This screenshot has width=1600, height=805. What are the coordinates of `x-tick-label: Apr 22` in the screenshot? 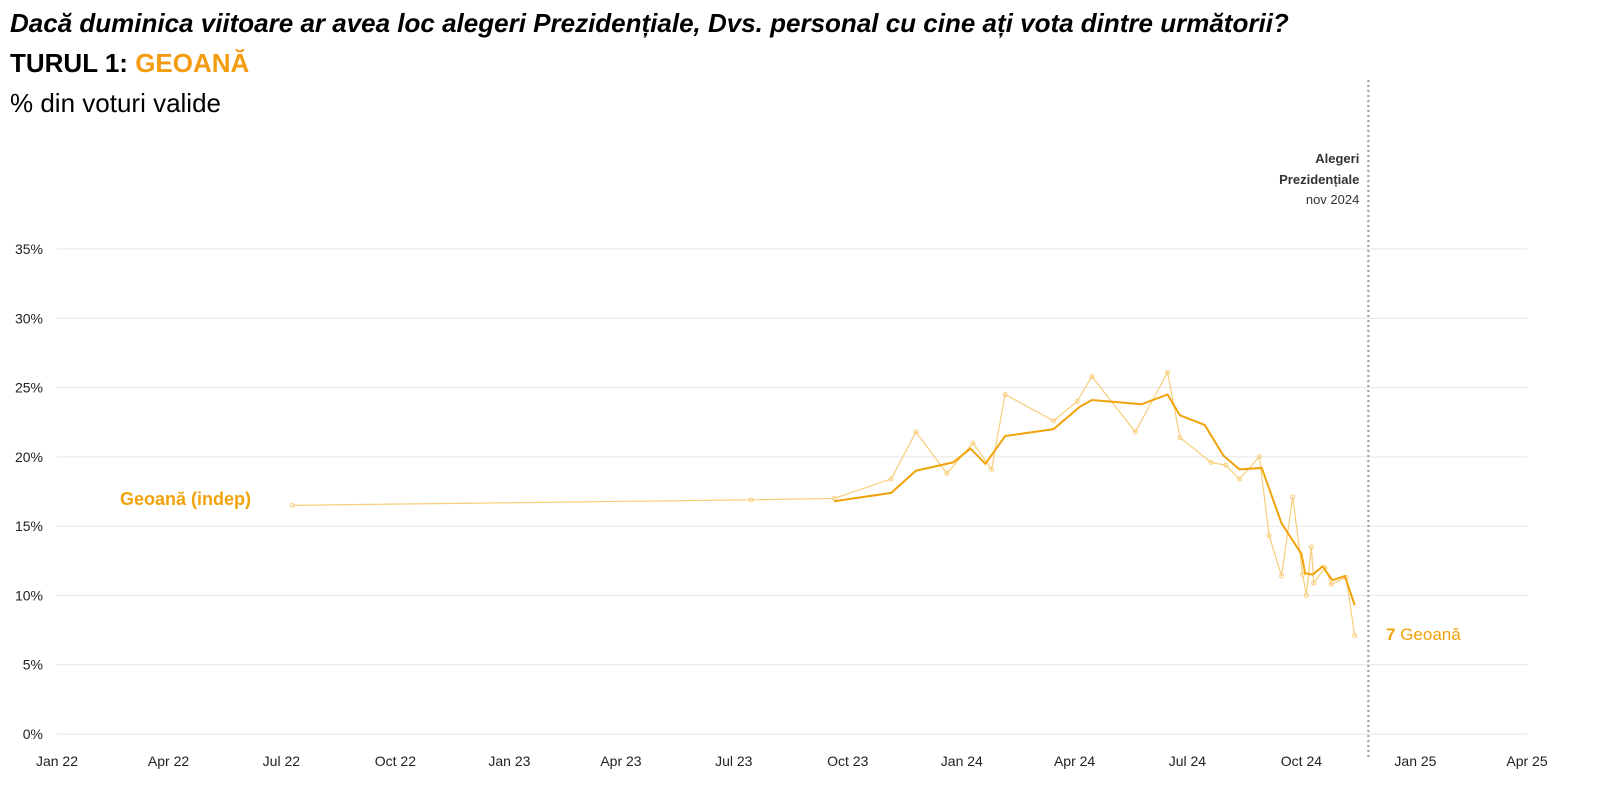 It's located at (168, 761).